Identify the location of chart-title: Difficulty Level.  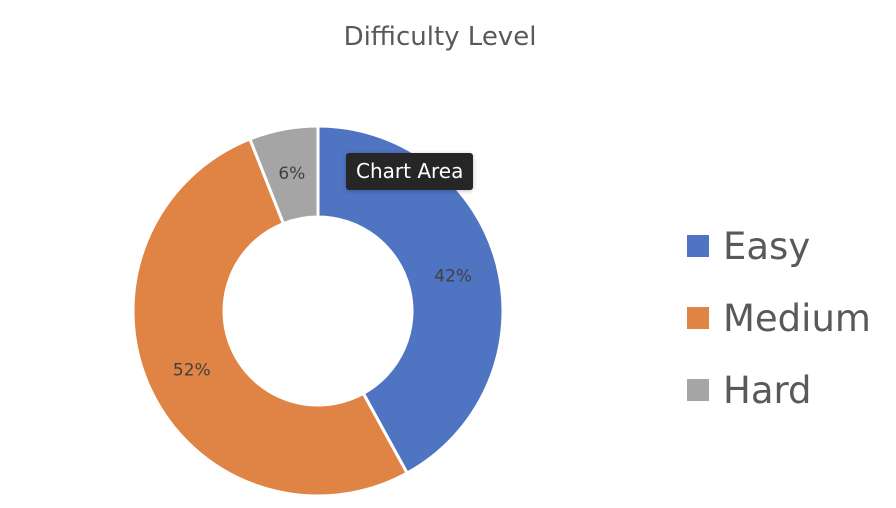
(440, 37).